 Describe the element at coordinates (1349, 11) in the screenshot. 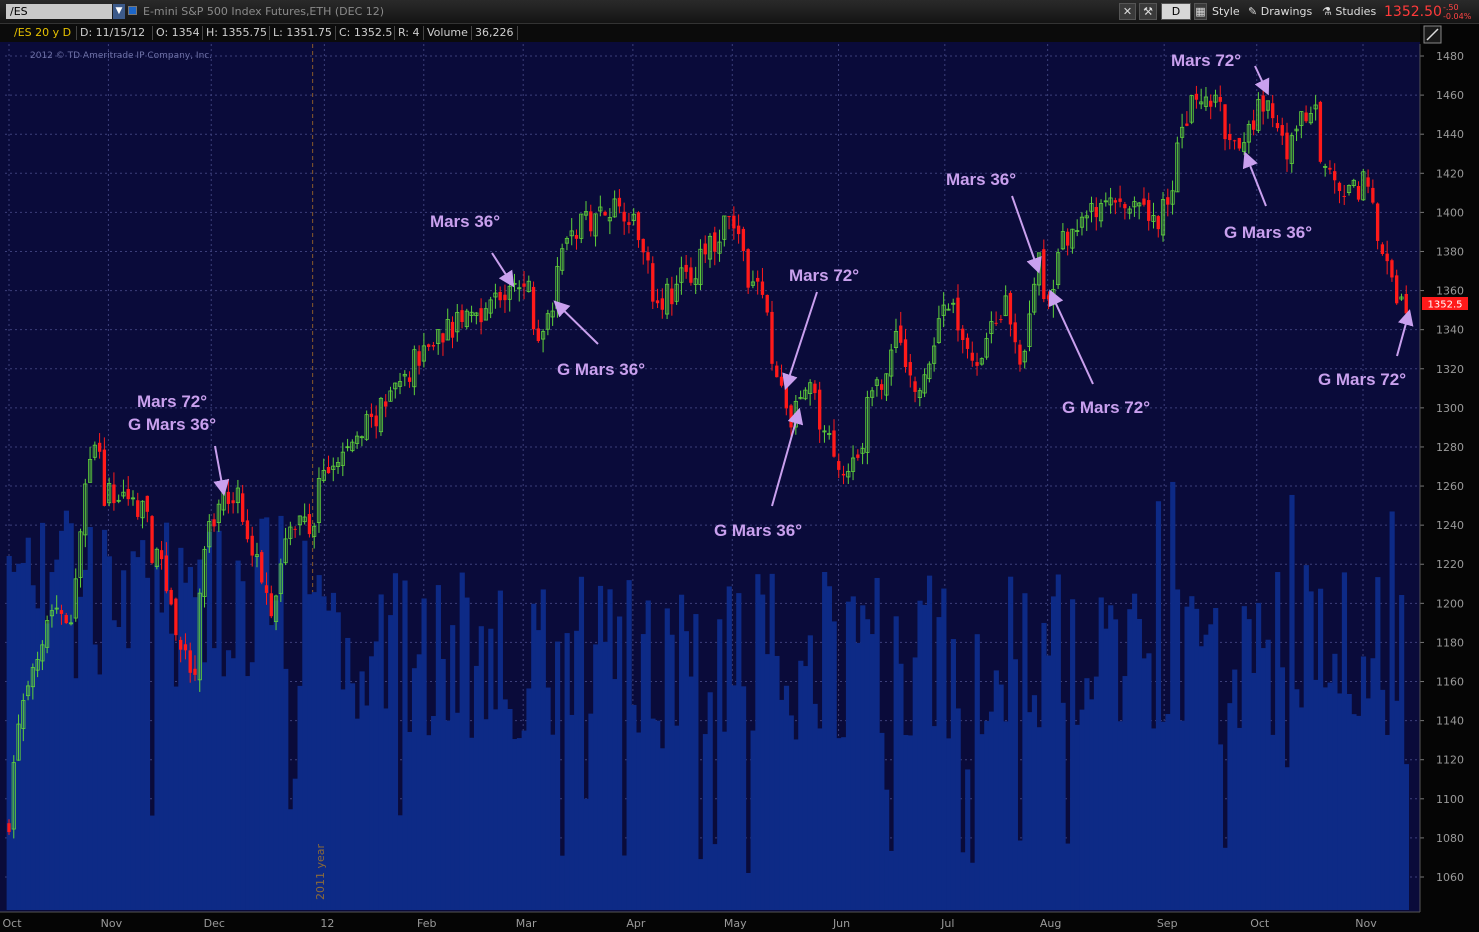

I see `studies-menu: ⚗ Studies` at that location.